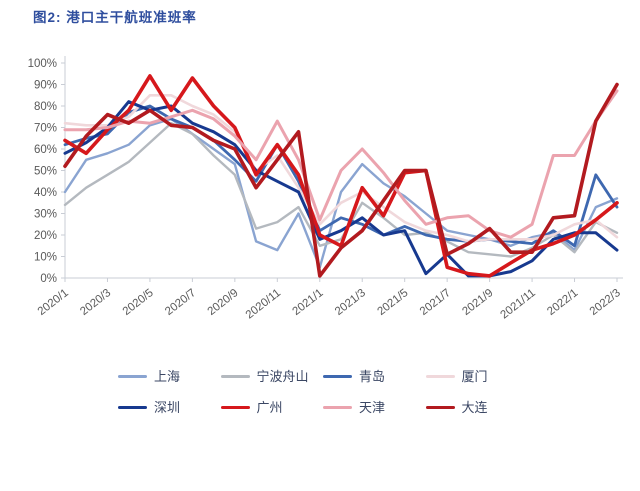 The width and height of the screenshot is (640, 491). I want to click on legend-label: 天津, so click(372, 407).